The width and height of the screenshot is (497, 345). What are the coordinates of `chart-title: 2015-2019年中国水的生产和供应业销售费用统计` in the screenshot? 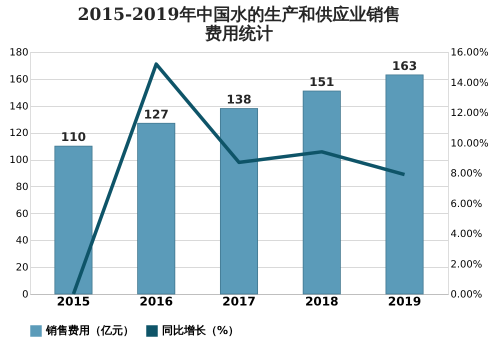 It's located at (239, 24).